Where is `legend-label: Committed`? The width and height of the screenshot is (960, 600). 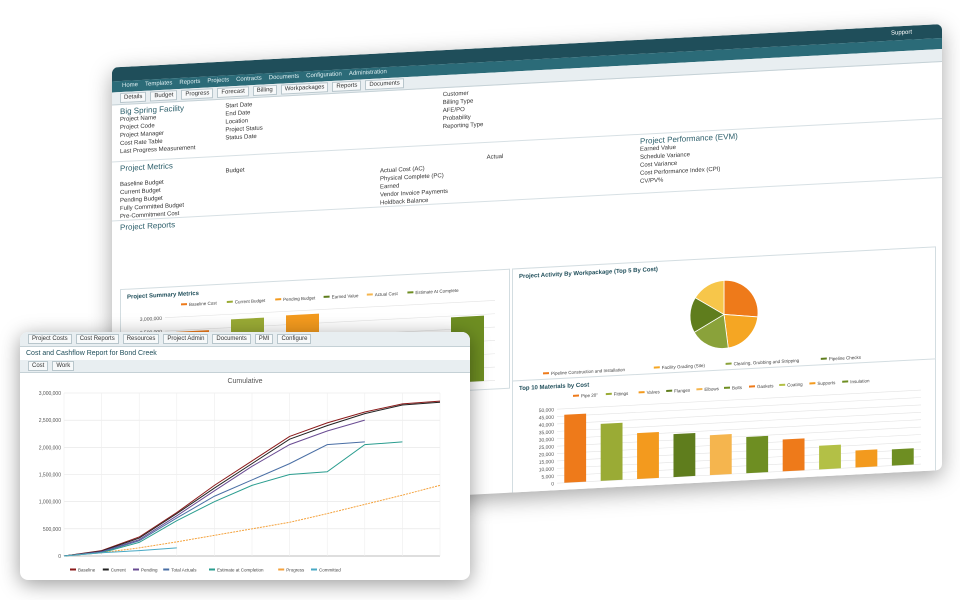
legend-label: Committed is located at coordinates (330, 570).